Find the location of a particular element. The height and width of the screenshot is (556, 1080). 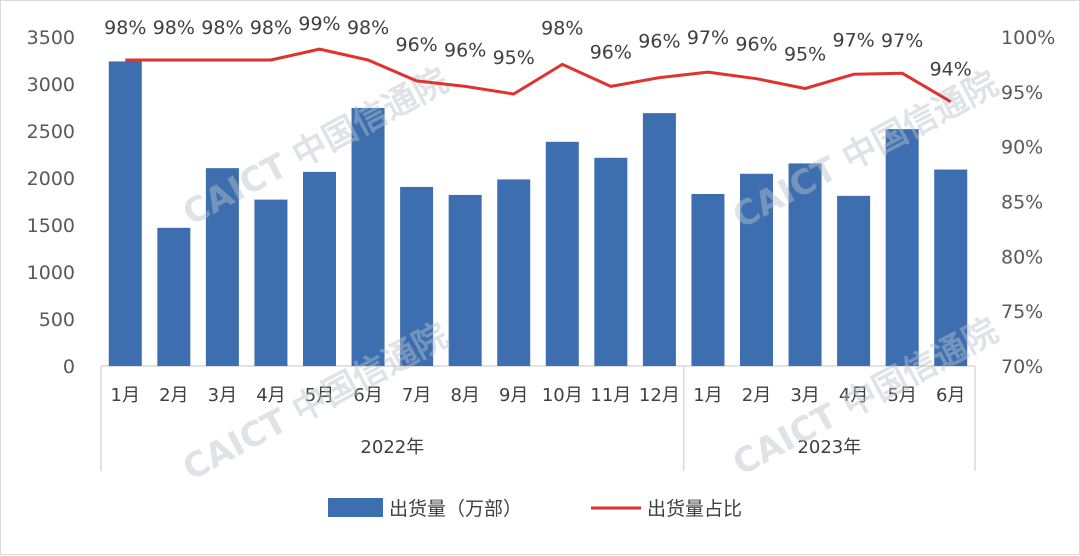

y-left-tick-label: 0 is located at coordinates (69, 367).